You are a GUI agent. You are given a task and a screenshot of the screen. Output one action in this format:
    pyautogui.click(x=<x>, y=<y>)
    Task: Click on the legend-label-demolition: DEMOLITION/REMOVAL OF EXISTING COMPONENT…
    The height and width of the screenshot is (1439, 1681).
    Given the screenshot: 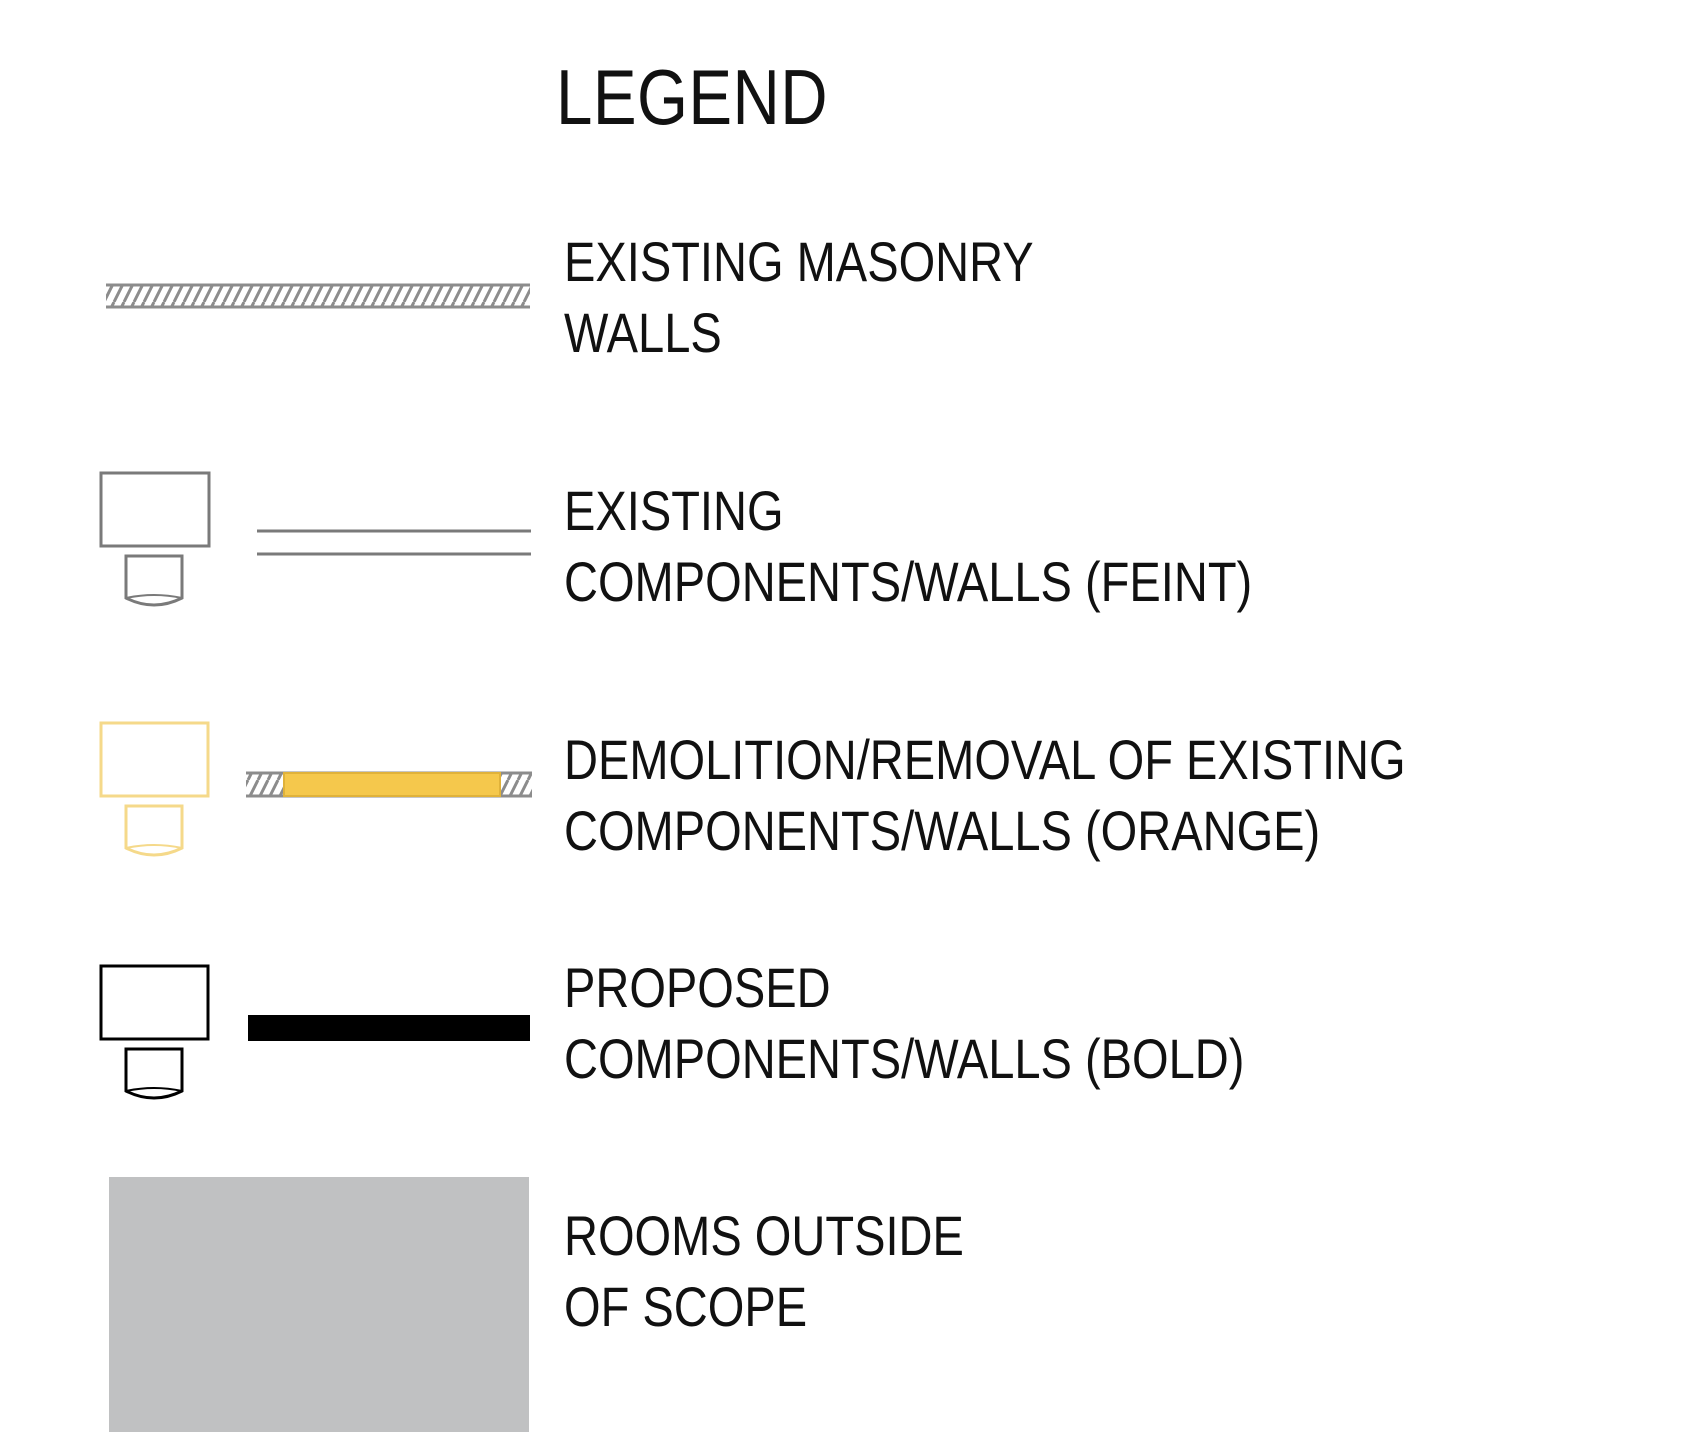 What is the action you would take?
    pyautogui.click(x=985, y=795)
    